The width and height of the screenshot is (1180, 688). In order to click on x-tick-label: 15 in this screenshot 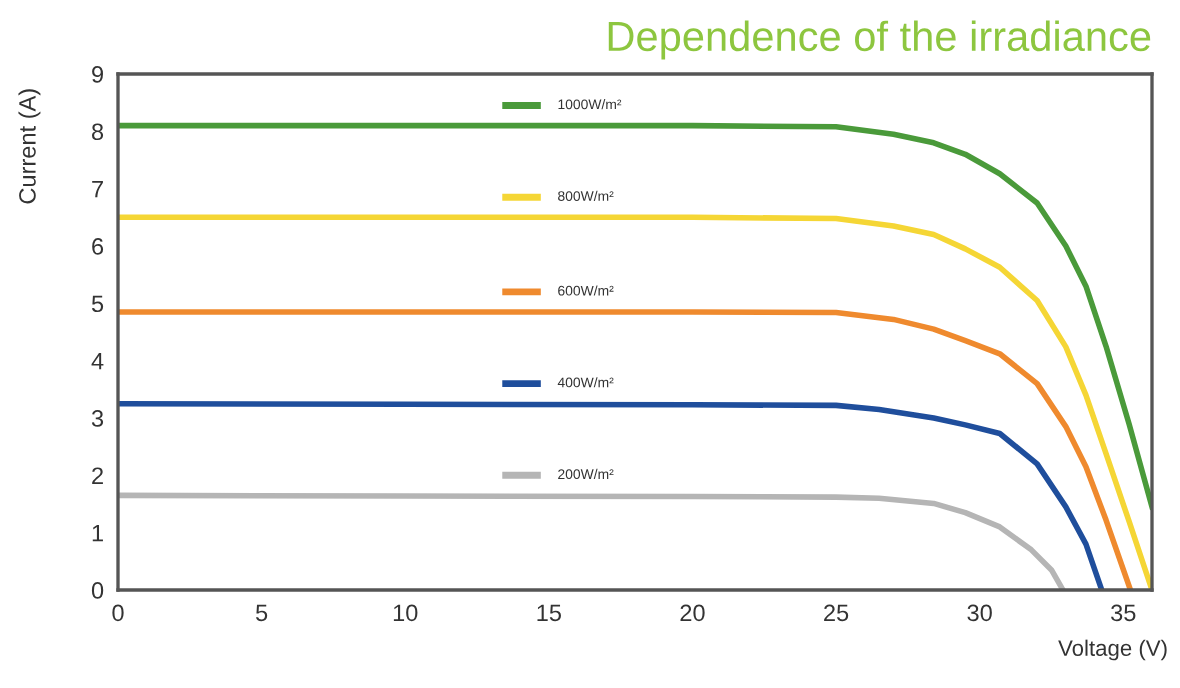, I will do `click(549, 613)`.